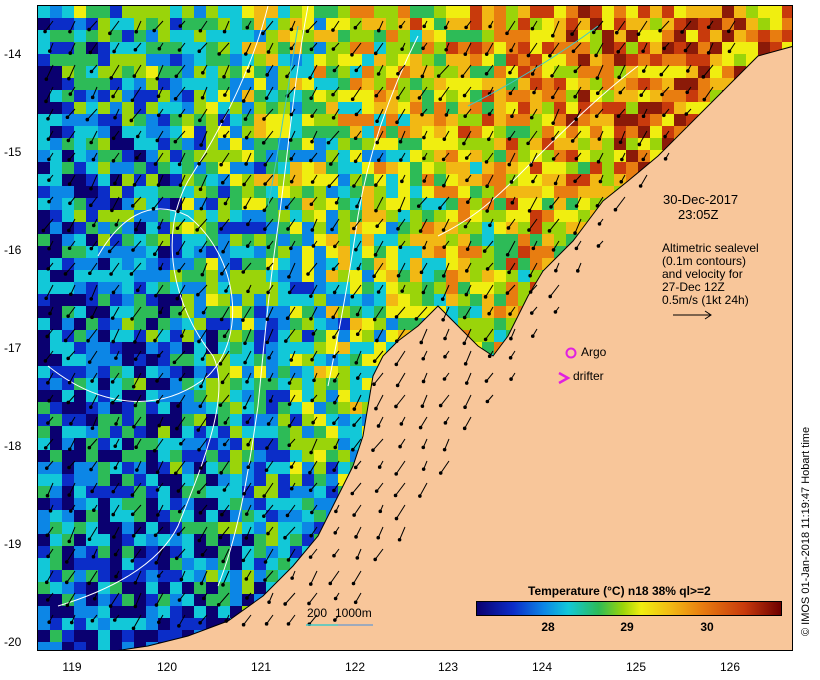 The height and width of the screenshot is (680, 820). What do you see at coordinates (317, 613) in the screenshot?
I see `depth-label-200: 200` at bounding box center [317, 613].